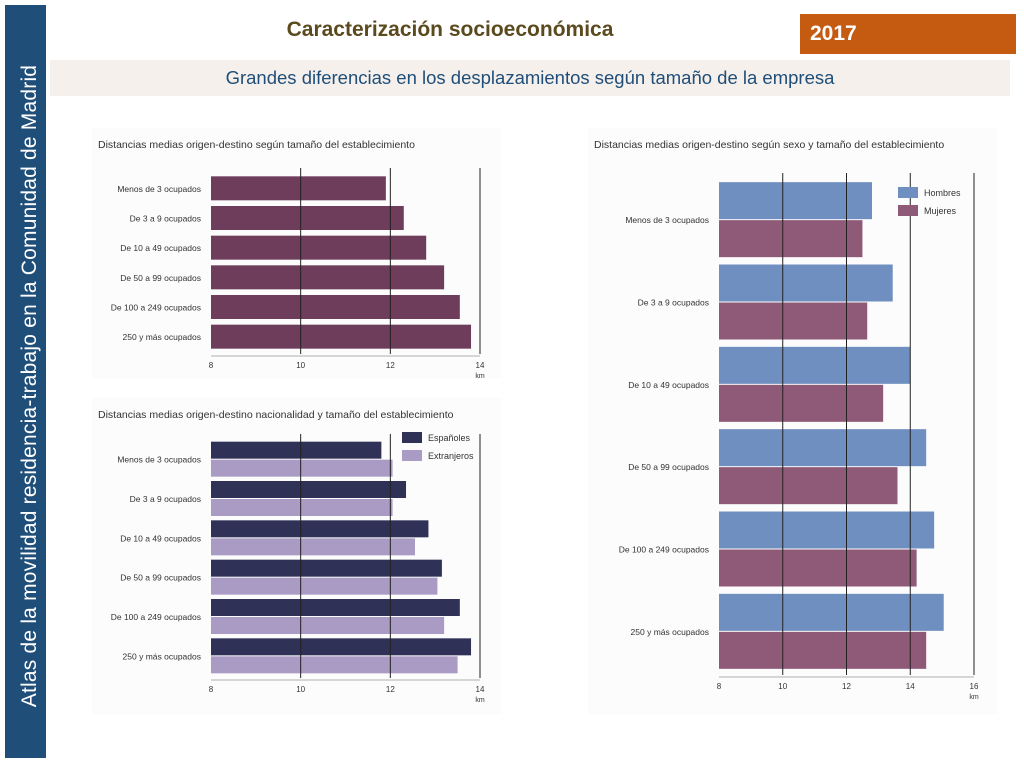  What do you see at coordinates (974, 686) in the screenshot?
I see `tick-label: 16` at bounding box center [974, 686].